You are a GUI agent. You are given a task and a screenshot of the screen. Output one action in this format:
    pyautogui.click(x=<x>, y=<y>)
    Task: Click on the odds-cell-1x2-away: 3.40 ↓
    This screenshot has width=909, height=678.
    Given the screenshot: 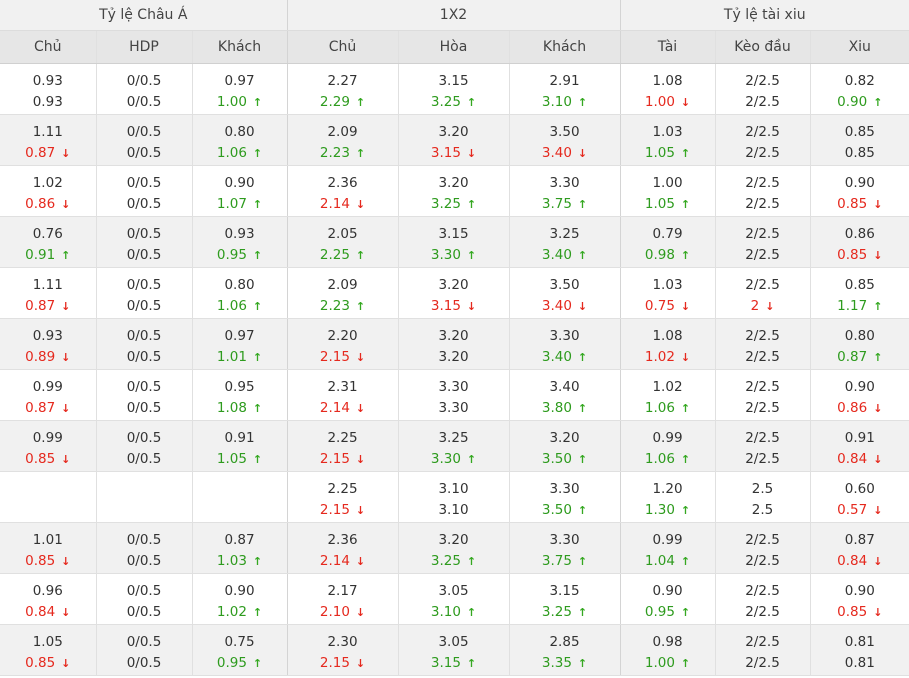 What is the action you would take?
    pyautogui.click(x=564, y=306)
    